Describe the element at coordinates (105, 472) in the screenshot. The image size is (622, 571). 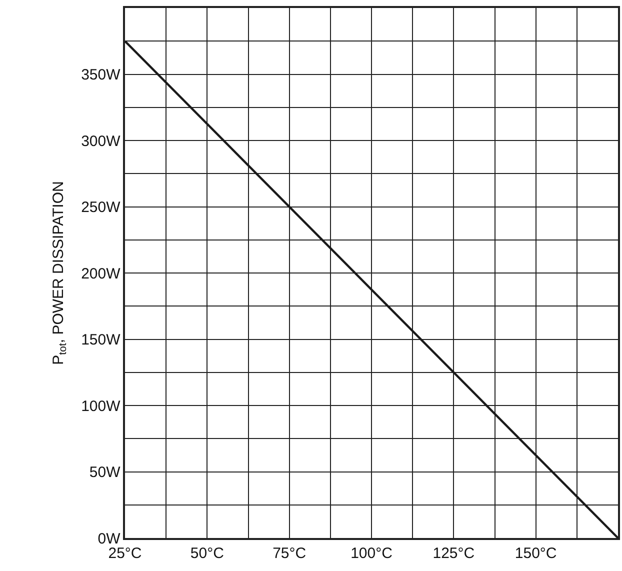
I see `y-tick-label: 50W` at that location.